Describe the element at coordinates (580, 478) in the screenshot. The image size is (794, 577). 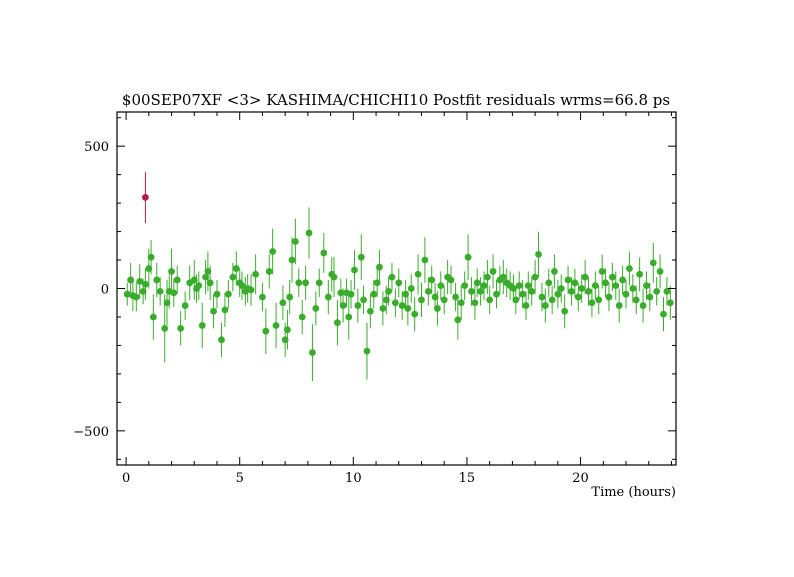
I see `x-tick-label: 20` at that location.